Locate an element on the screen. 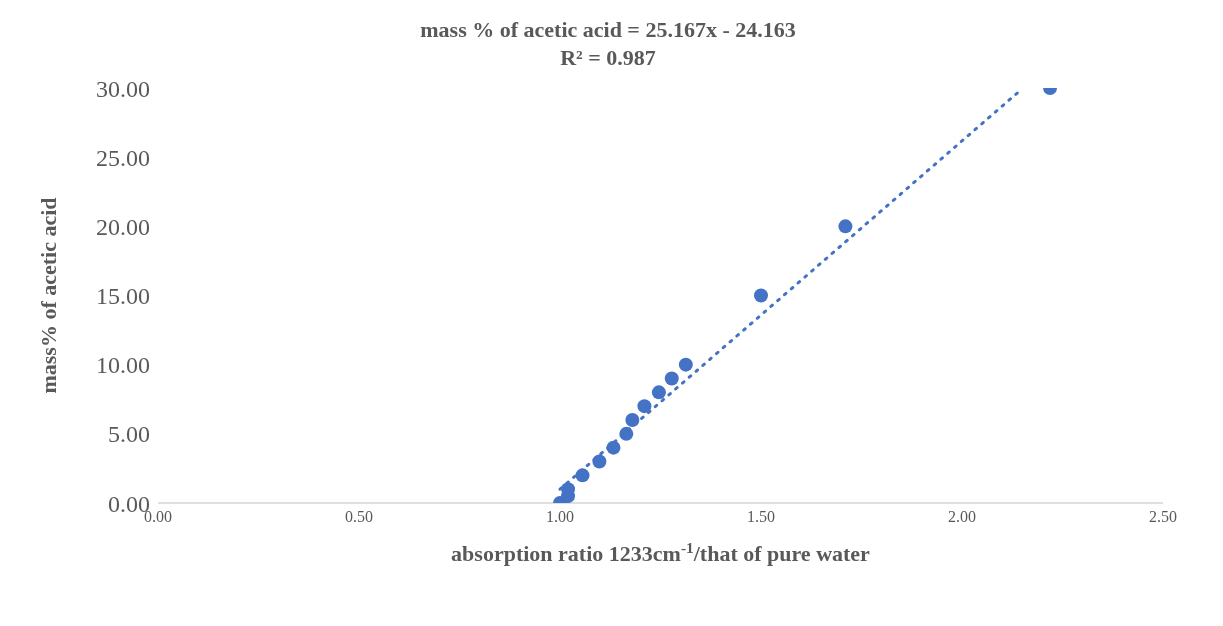  x-tick-label: 1.00 is located at coordinates (560, 517).